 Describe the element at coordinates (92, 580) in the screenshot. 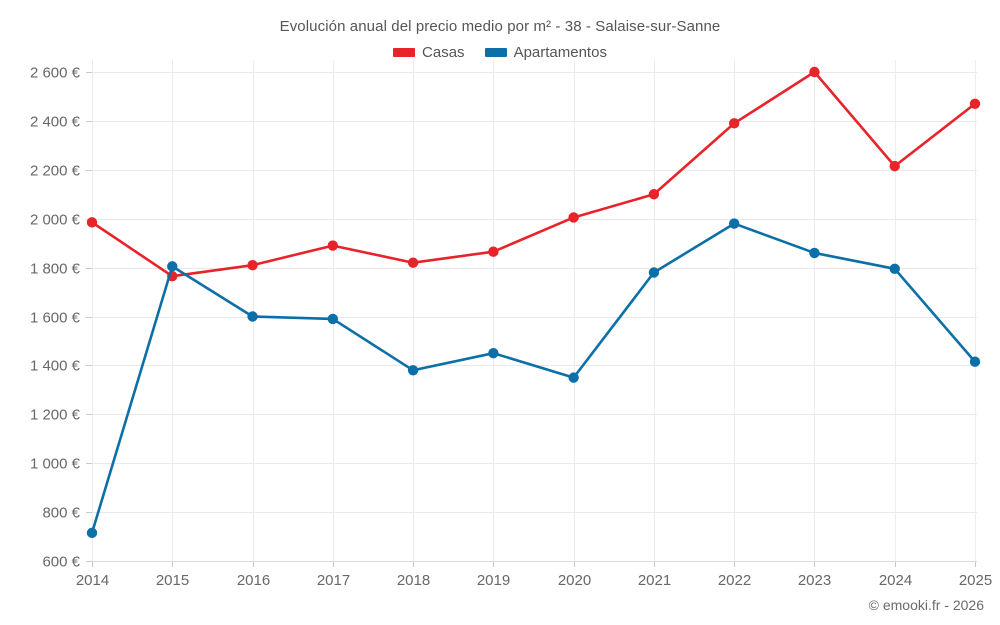

I see `x-tick-label: 2014` at that location.